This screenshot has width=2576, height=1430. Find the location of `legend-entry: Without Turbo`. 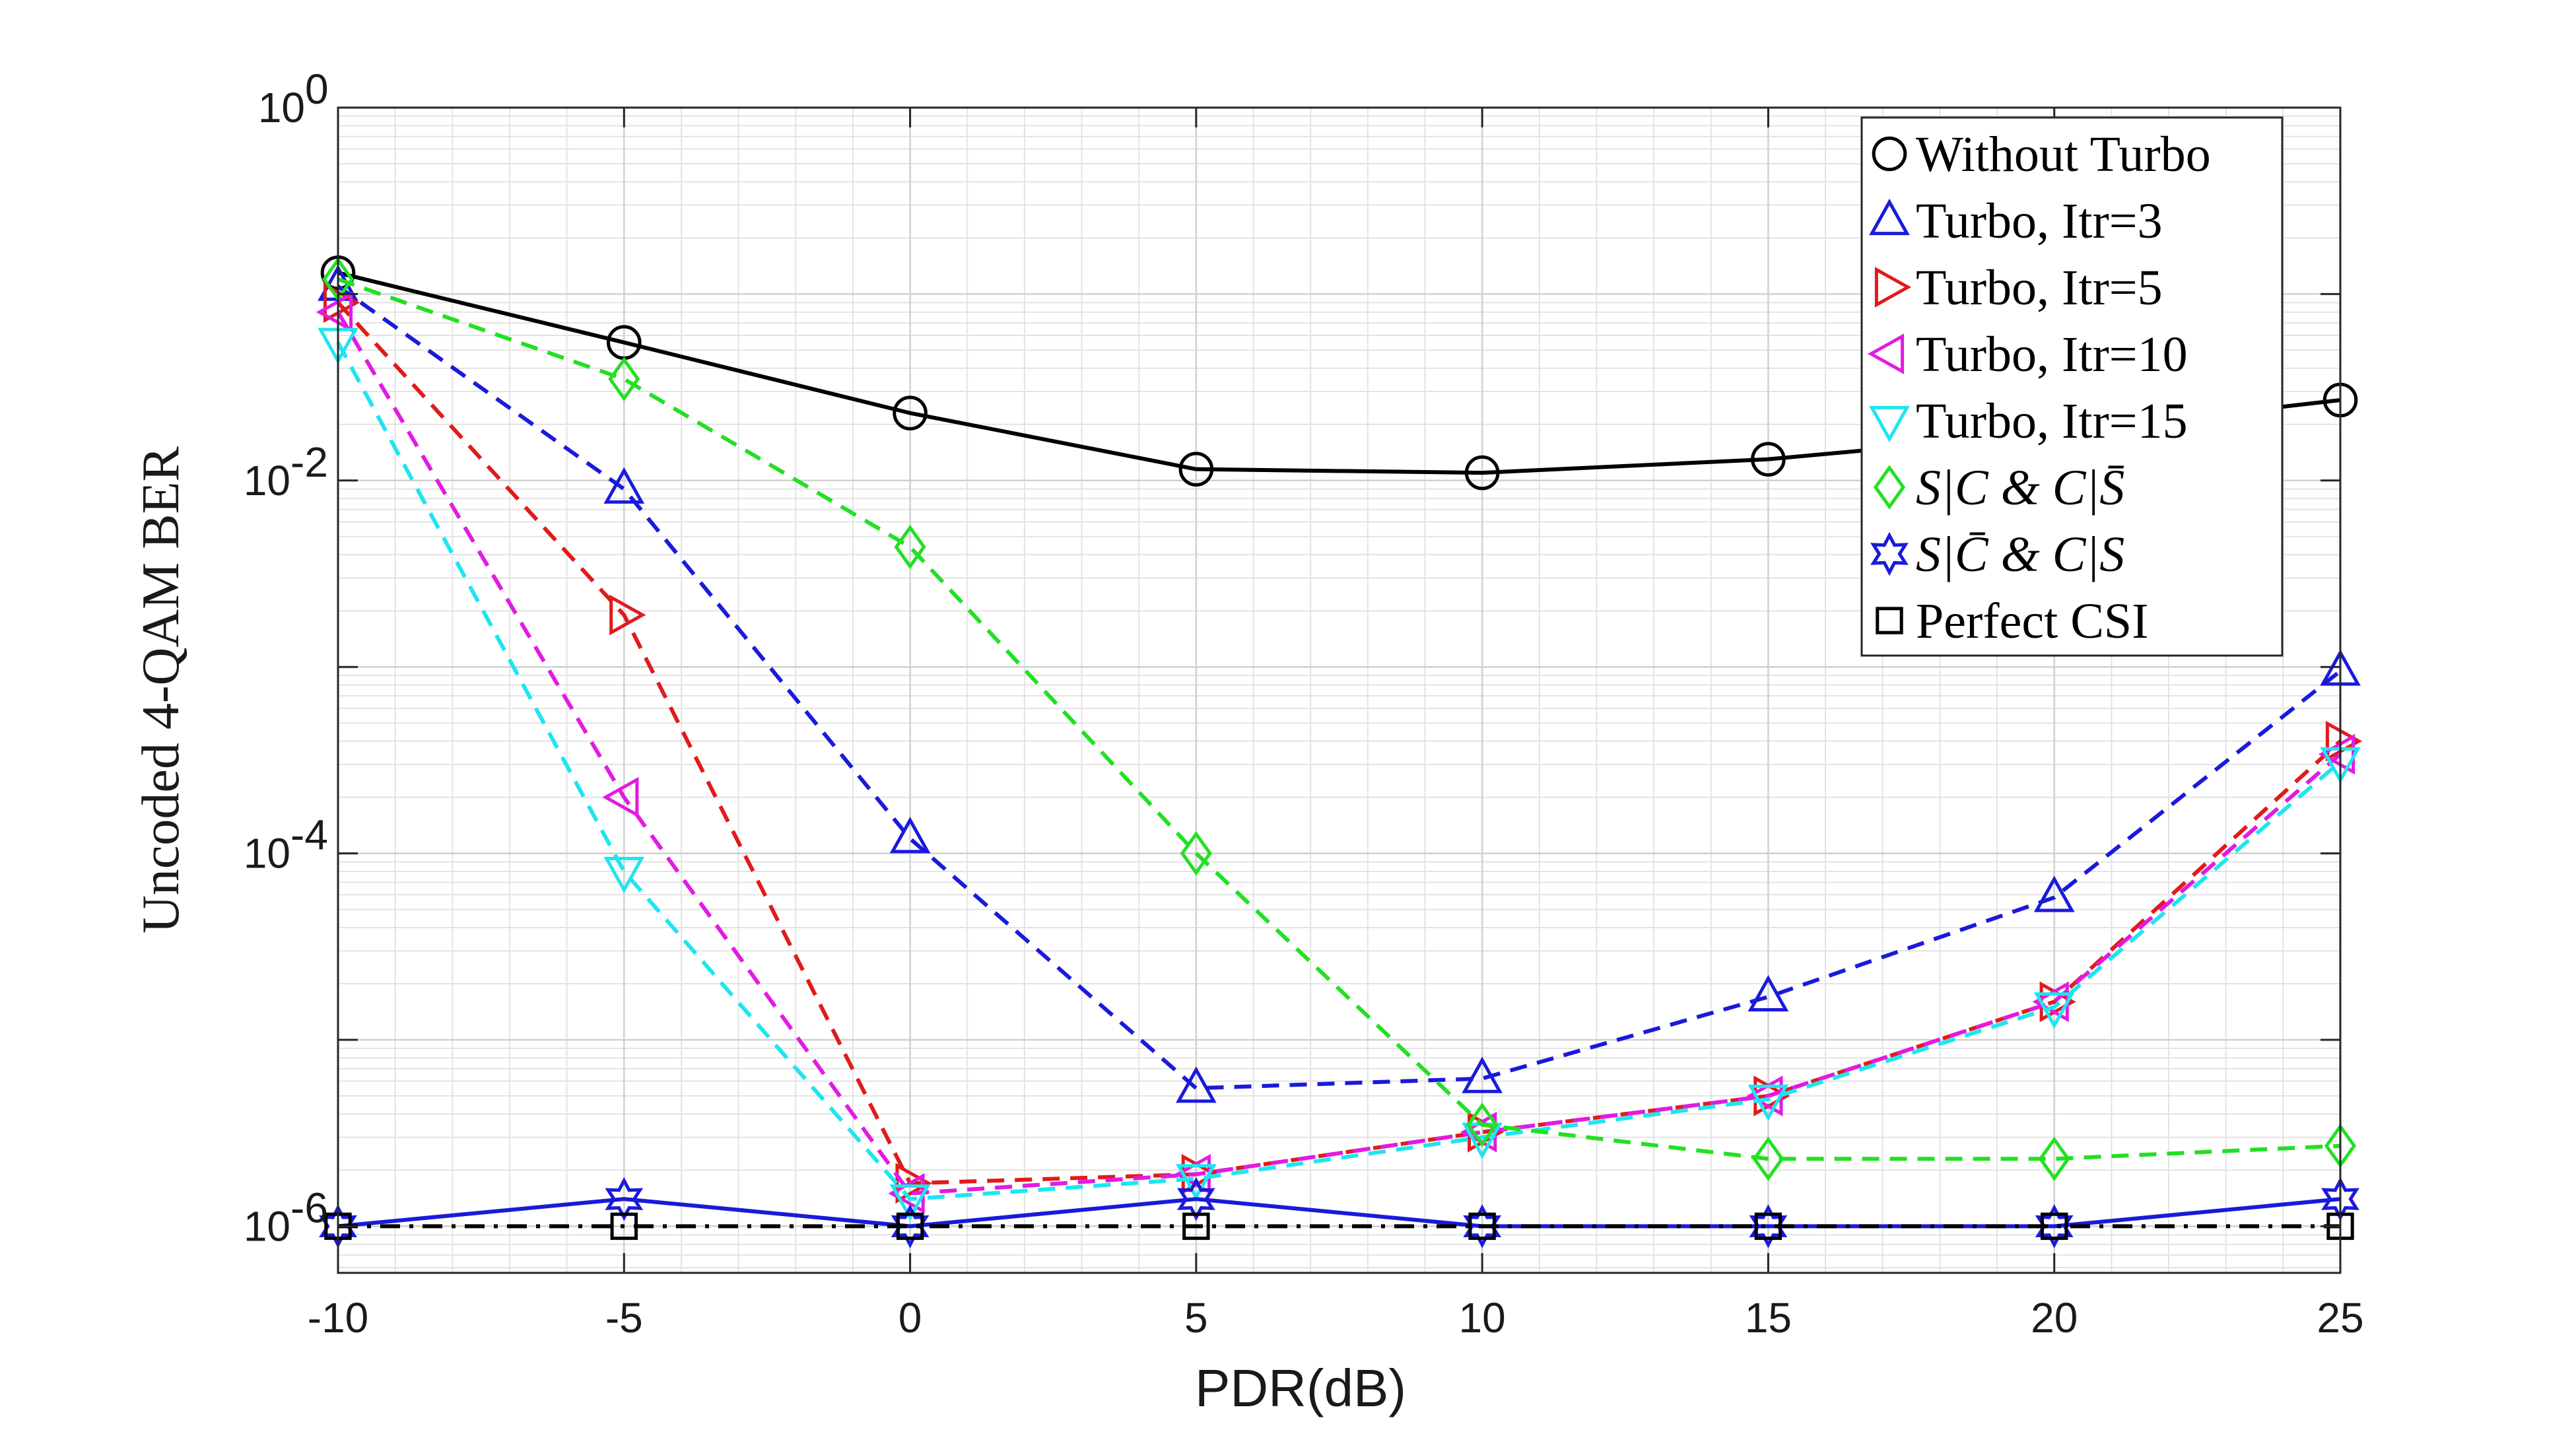

legend-entry: Without Turbo is located at coordinates (2041, 154).